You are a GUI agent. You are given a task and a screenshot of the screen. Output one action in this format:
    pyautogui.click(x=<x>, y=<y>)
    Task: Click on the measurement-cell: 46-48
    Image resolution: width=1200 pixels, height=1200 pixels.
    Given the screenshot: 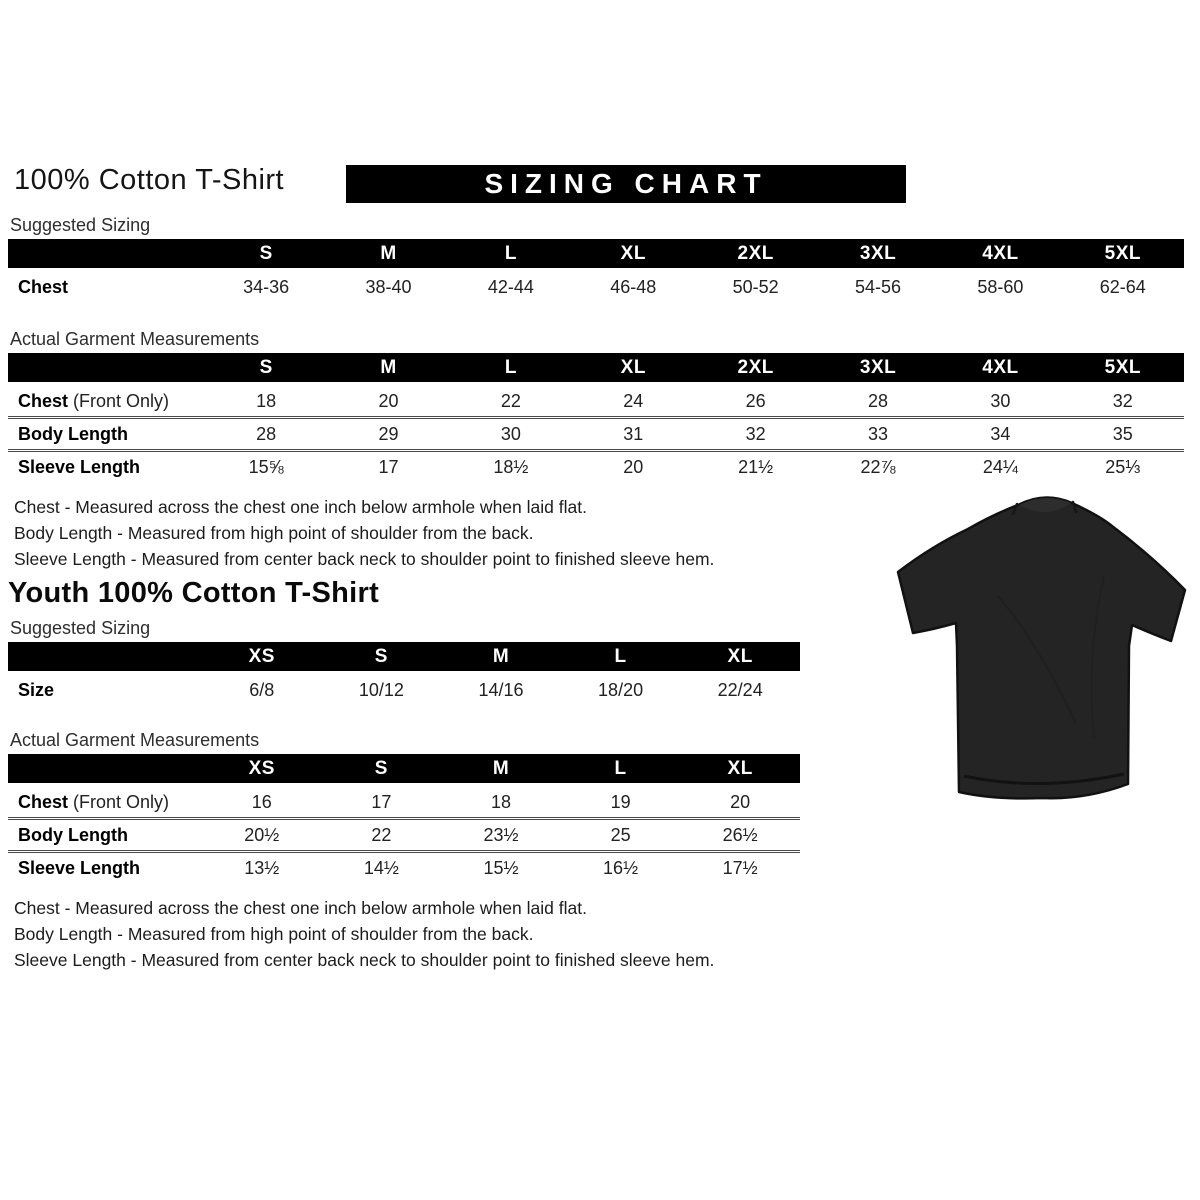 What is the action you would take?
    pyautogui.click(x=633, y=287)
    